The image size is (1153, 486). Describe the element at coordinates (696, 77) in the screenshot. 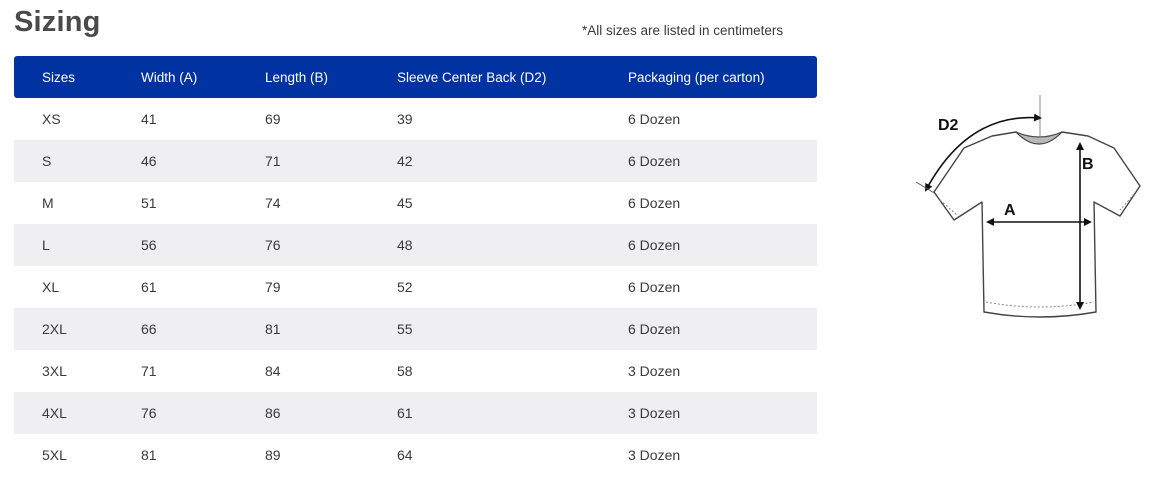

I see `header-packaging: Packaging (per carton)` at that location.